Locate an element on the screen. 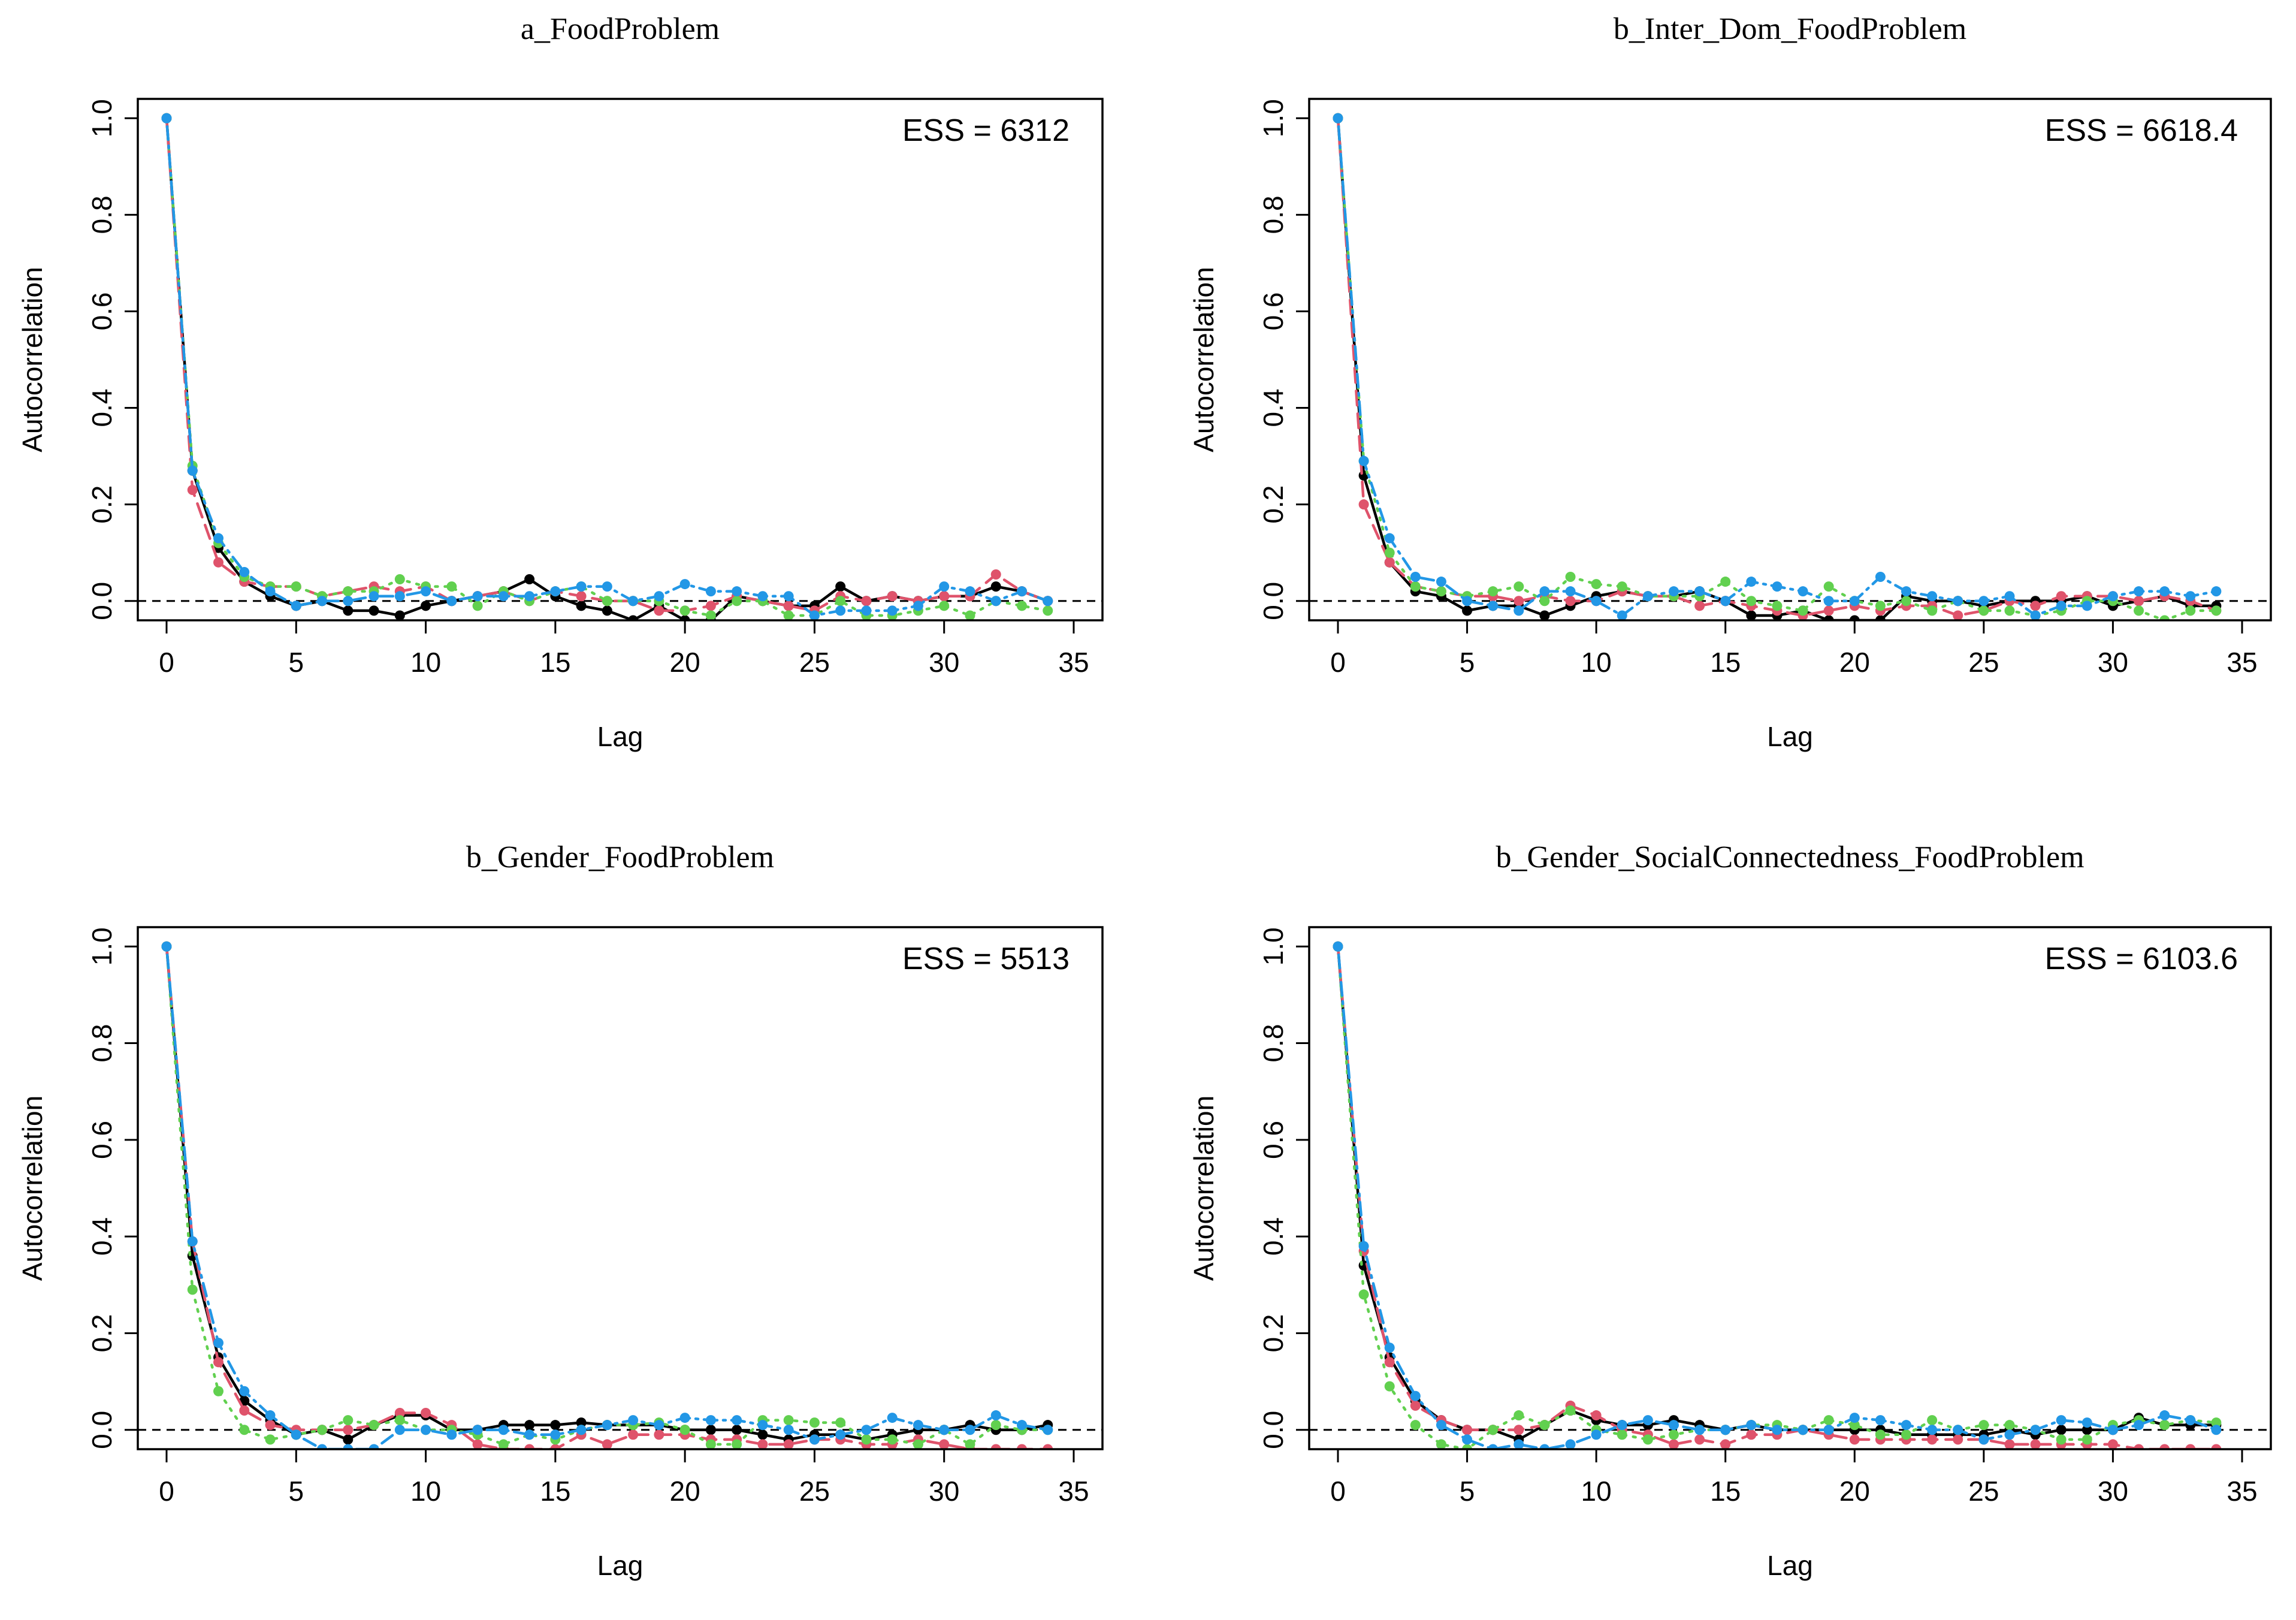 This screenshot has height=1620, width=2296. x-tick-label: 30 is located at coordinates (944, 1491).